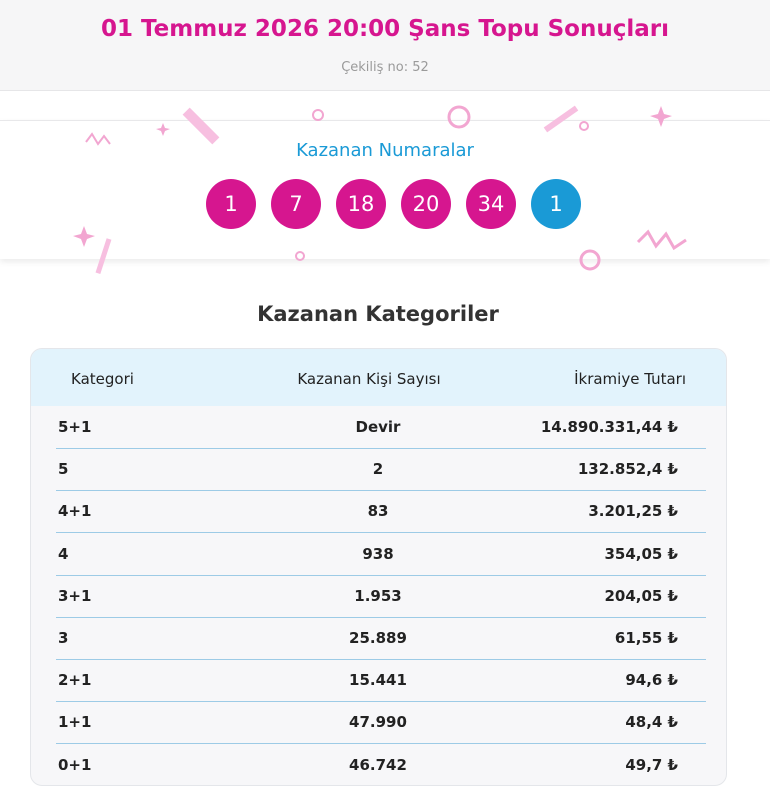 This screenshot has height=786, width=770. Describe the element at coordinates (641, 553) in the screenshot. I see `prize-amount: 354,05 ₺` at that location.